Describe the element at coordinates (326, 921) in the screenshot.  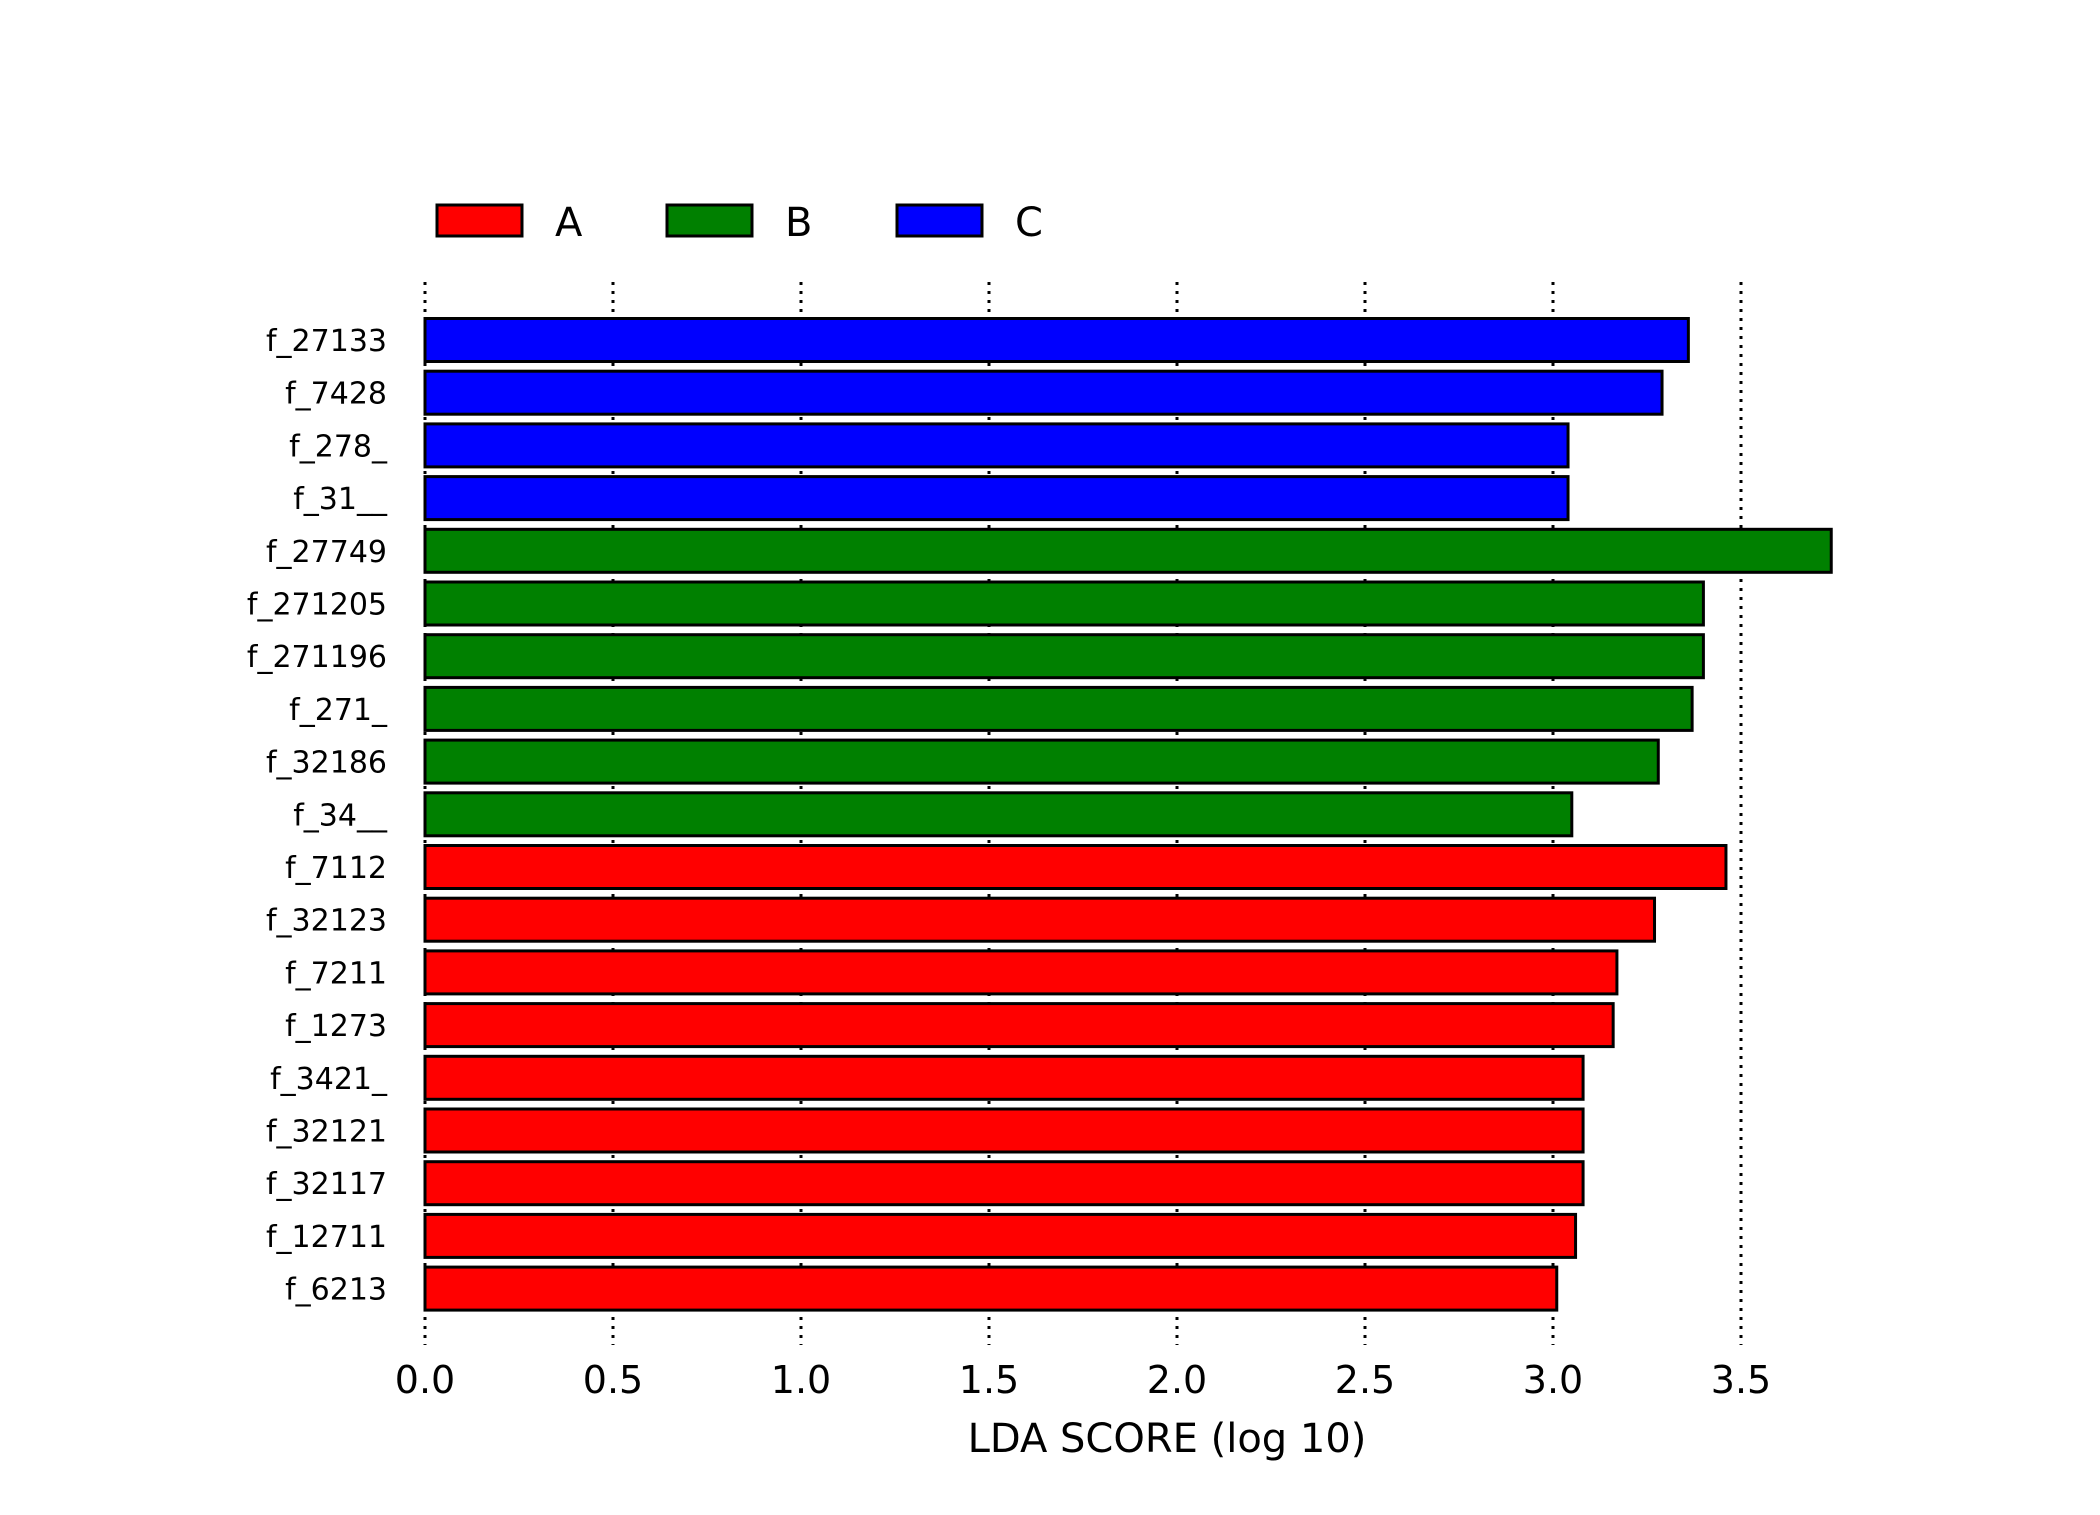
I see `category-label: f_32123` at that location.